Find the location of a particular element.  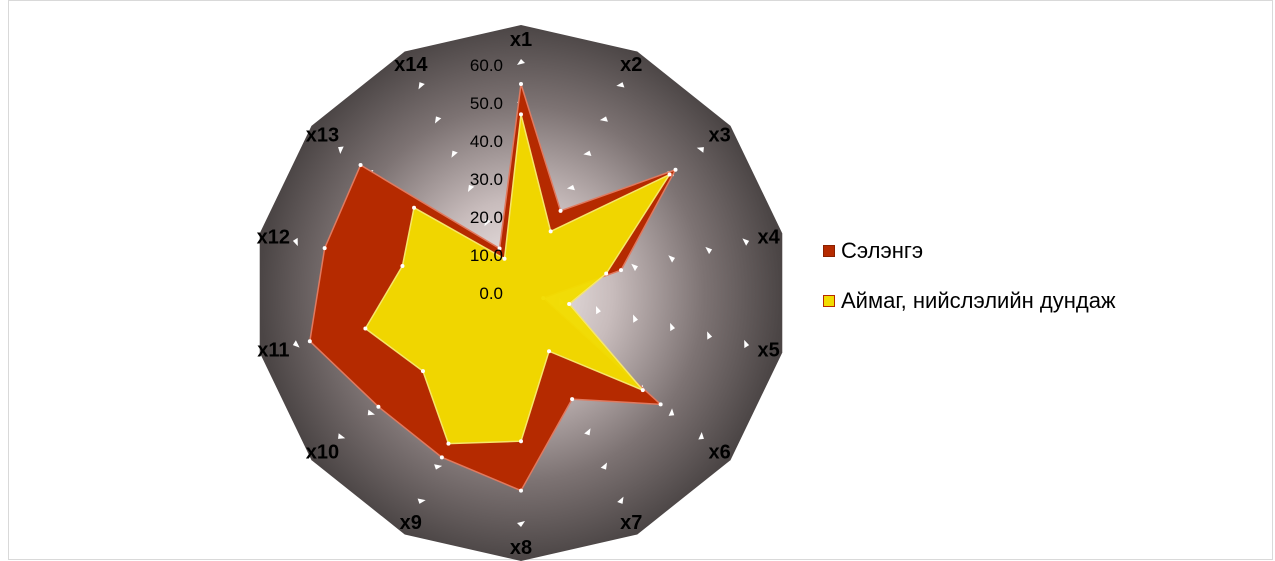

axis-label-x2: x2 is located at coordinates (631, 65).